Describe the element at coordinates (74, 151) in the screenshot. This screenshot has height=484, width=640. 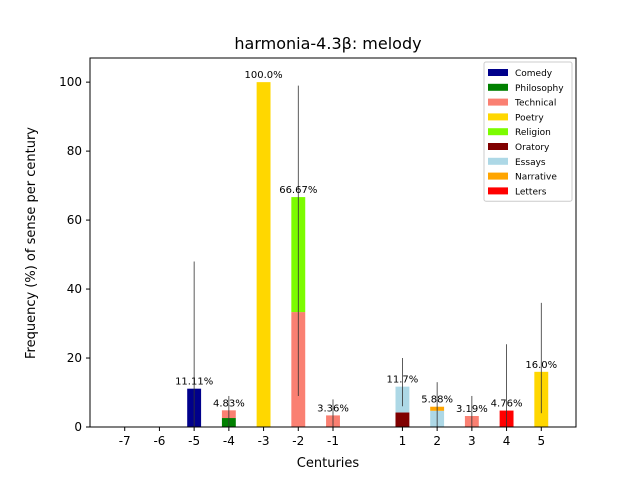
I see `y-tick-label: 80` at that location.